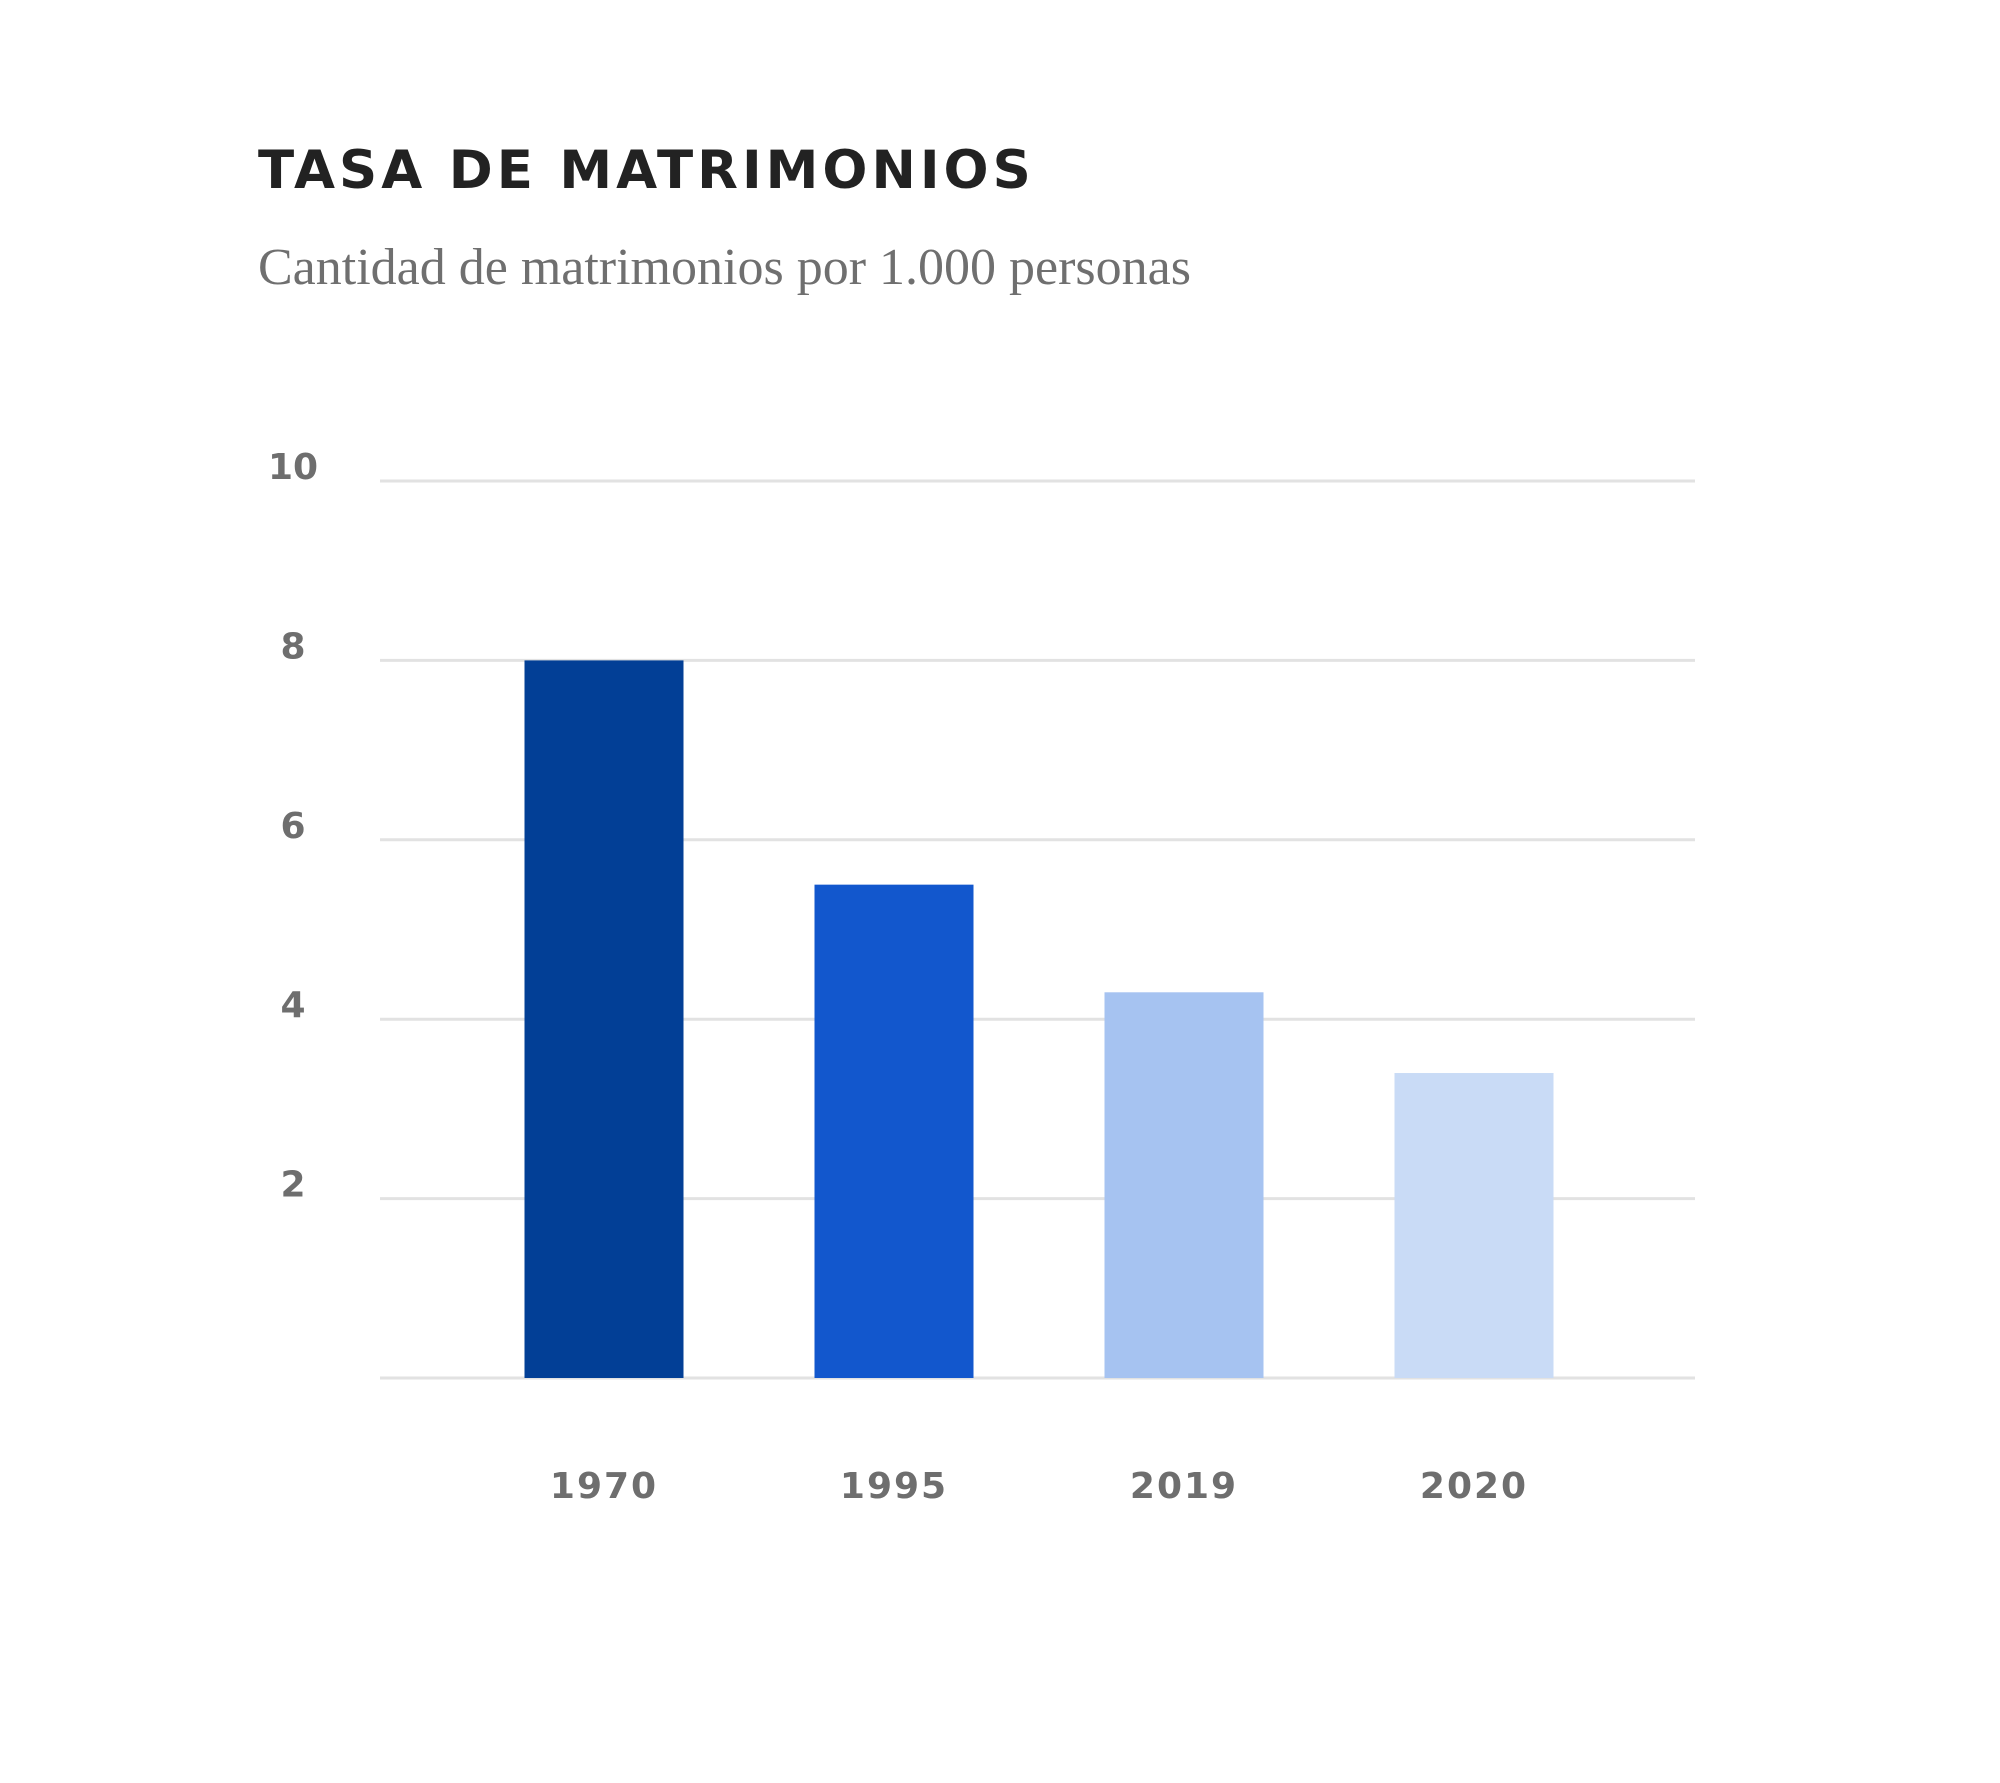  What do you see at coordinates (292, 1185) in the screenshot?
I see `y-tick-label: 2` at bounding box center [292, 1185].